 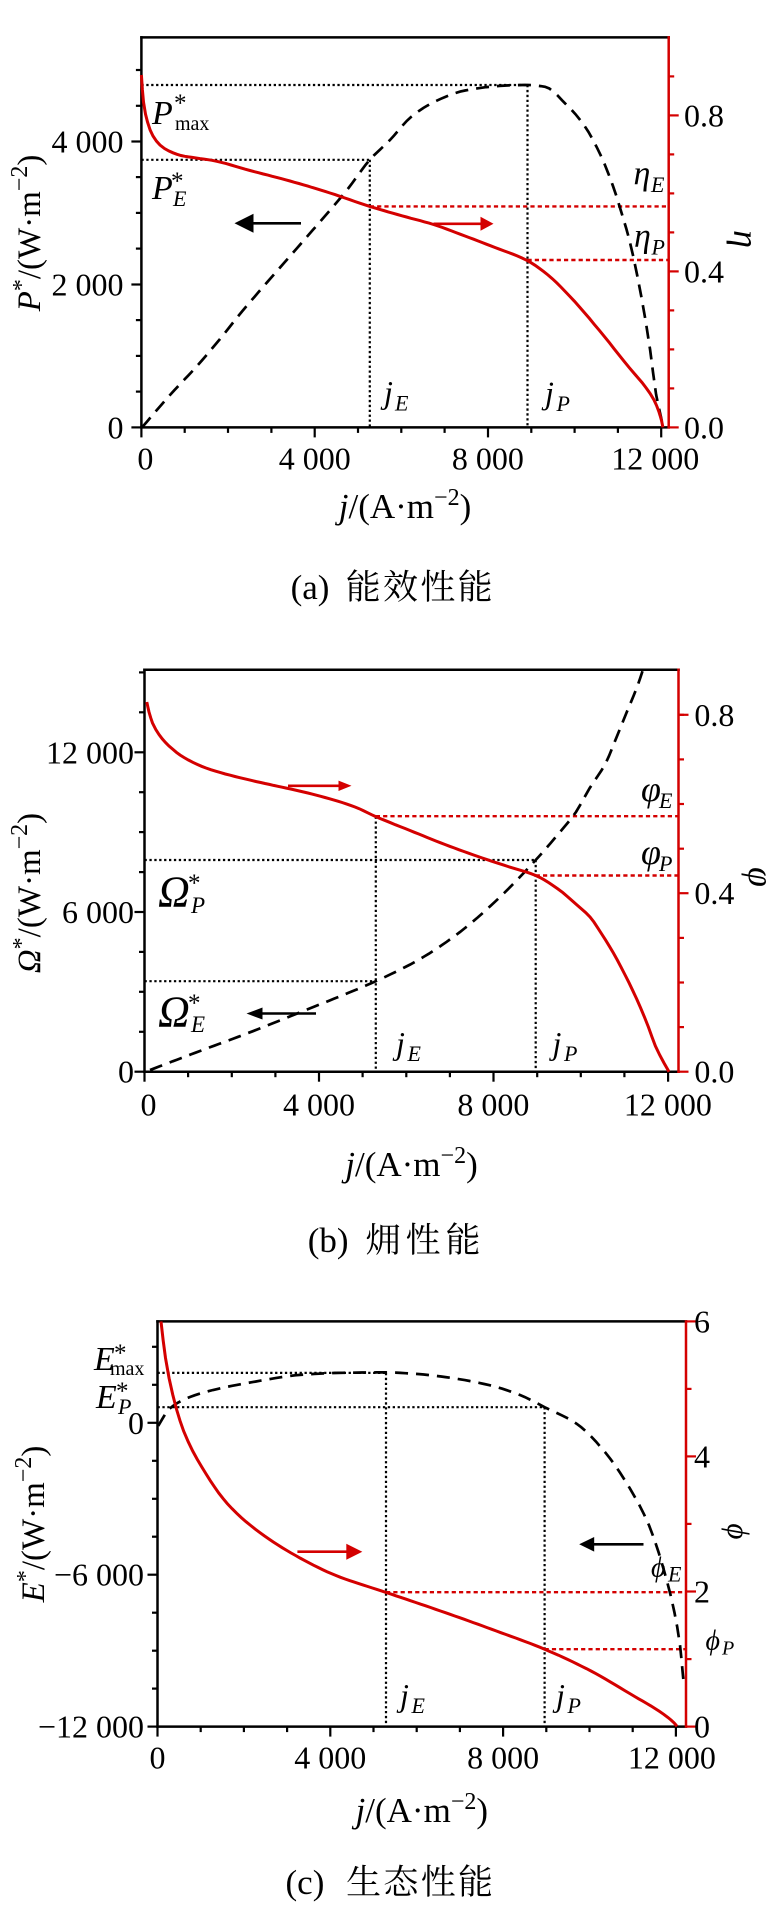 What do you see at coordinates (305, 1882) in the screenshot?
I see `svg-text: (c)` at bounding box center [305, 1882].